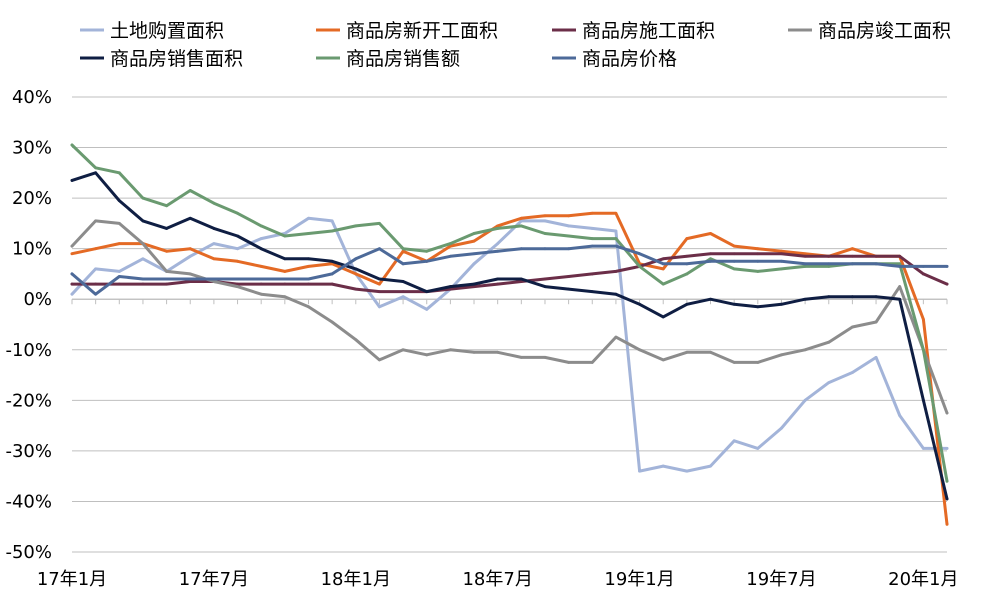 This screenshot has width=997, height=600. I want to click on y-tick-label: -40%, so click(28, 501).